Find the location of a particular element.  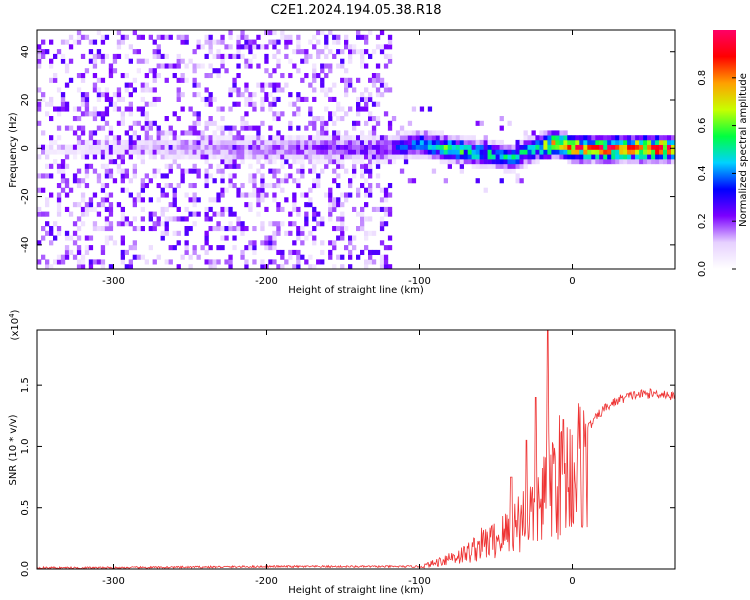

snr-y-multiplier-exponent: 4 is located at coordinates (12, 315).